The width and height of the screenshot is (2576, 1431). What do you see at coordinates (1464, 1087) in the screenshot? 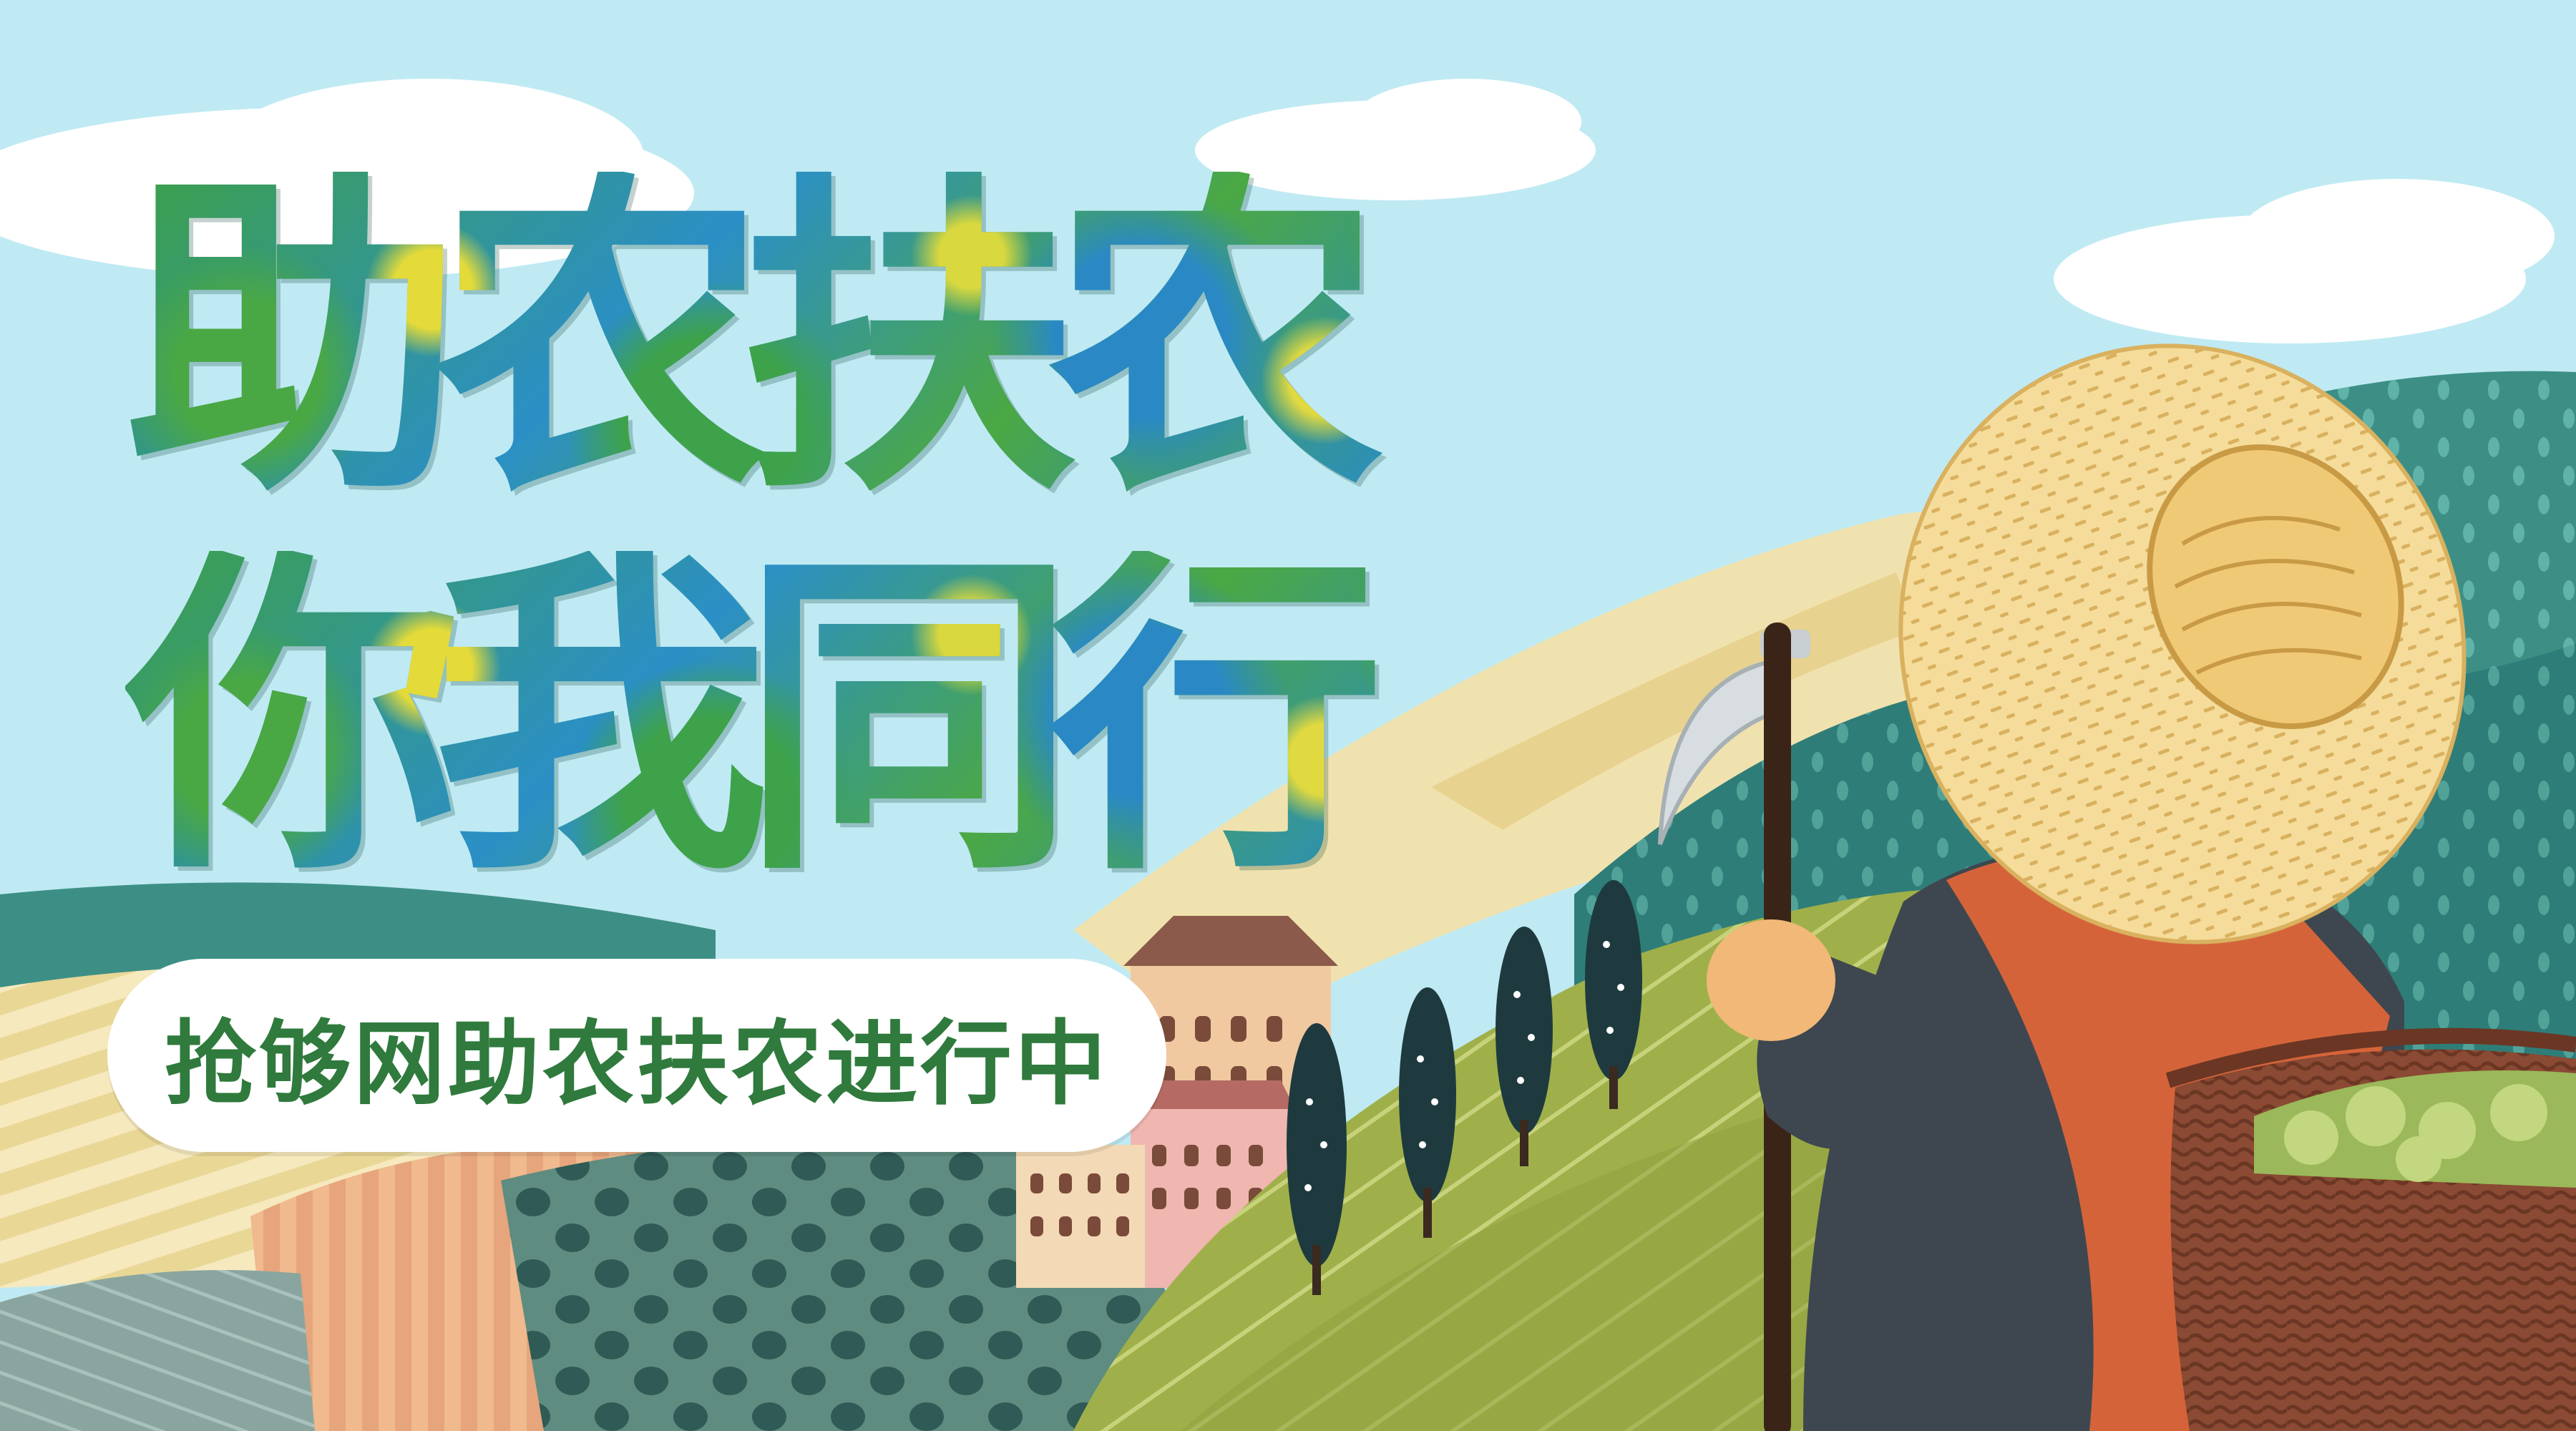
I see `cypress-trees` at bounding box center [1464, 1087].